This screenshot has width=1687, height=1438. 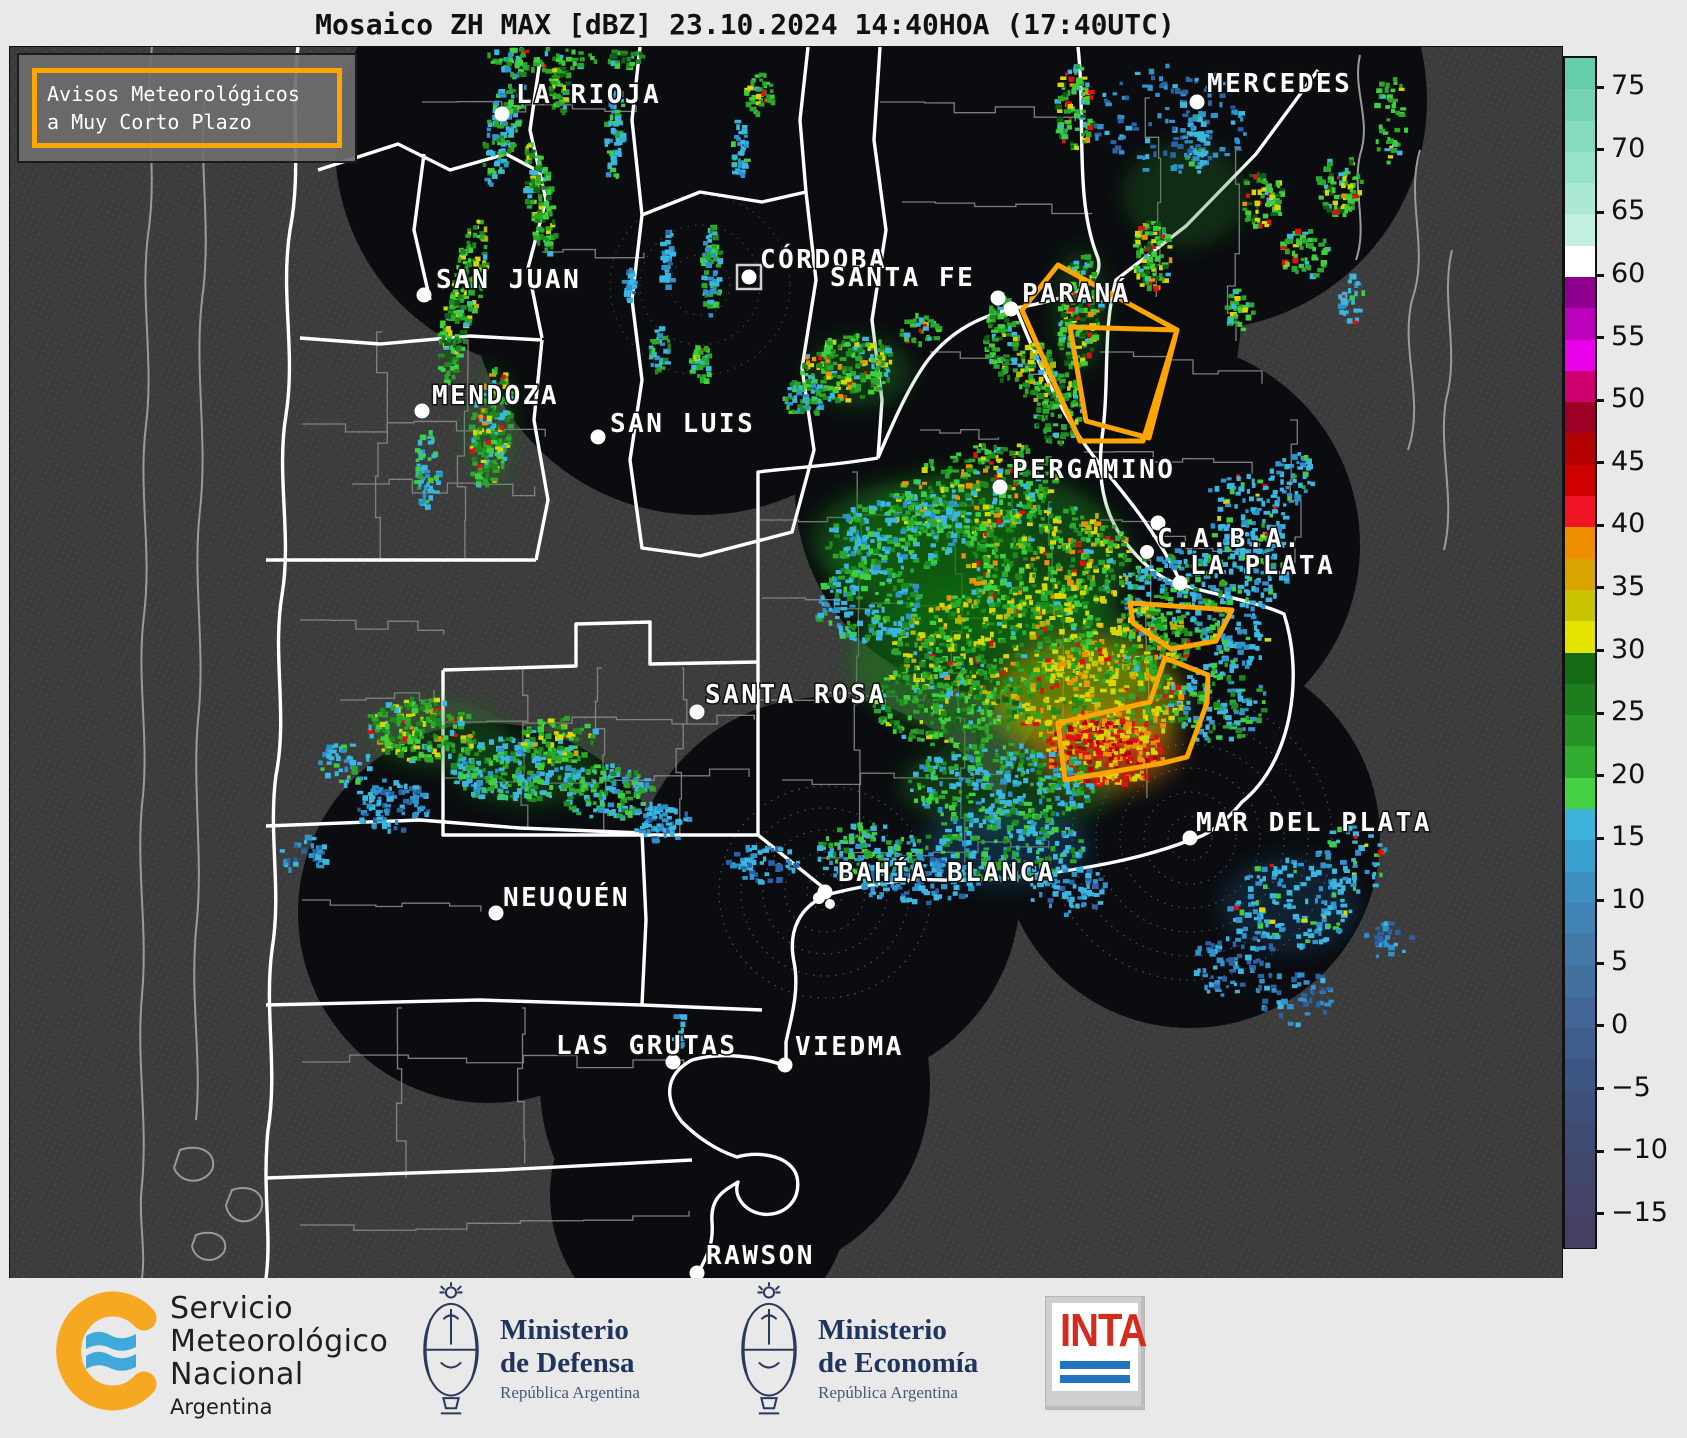 I want to click on city-label: PERGAMINO, so click(x=1093, y=470).